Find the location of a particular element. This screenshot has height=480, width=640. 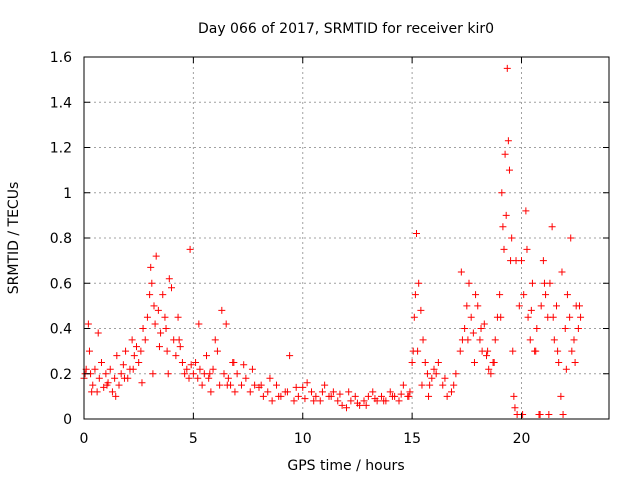

y-tick-label: 1 is located at coordinates (67, 194).